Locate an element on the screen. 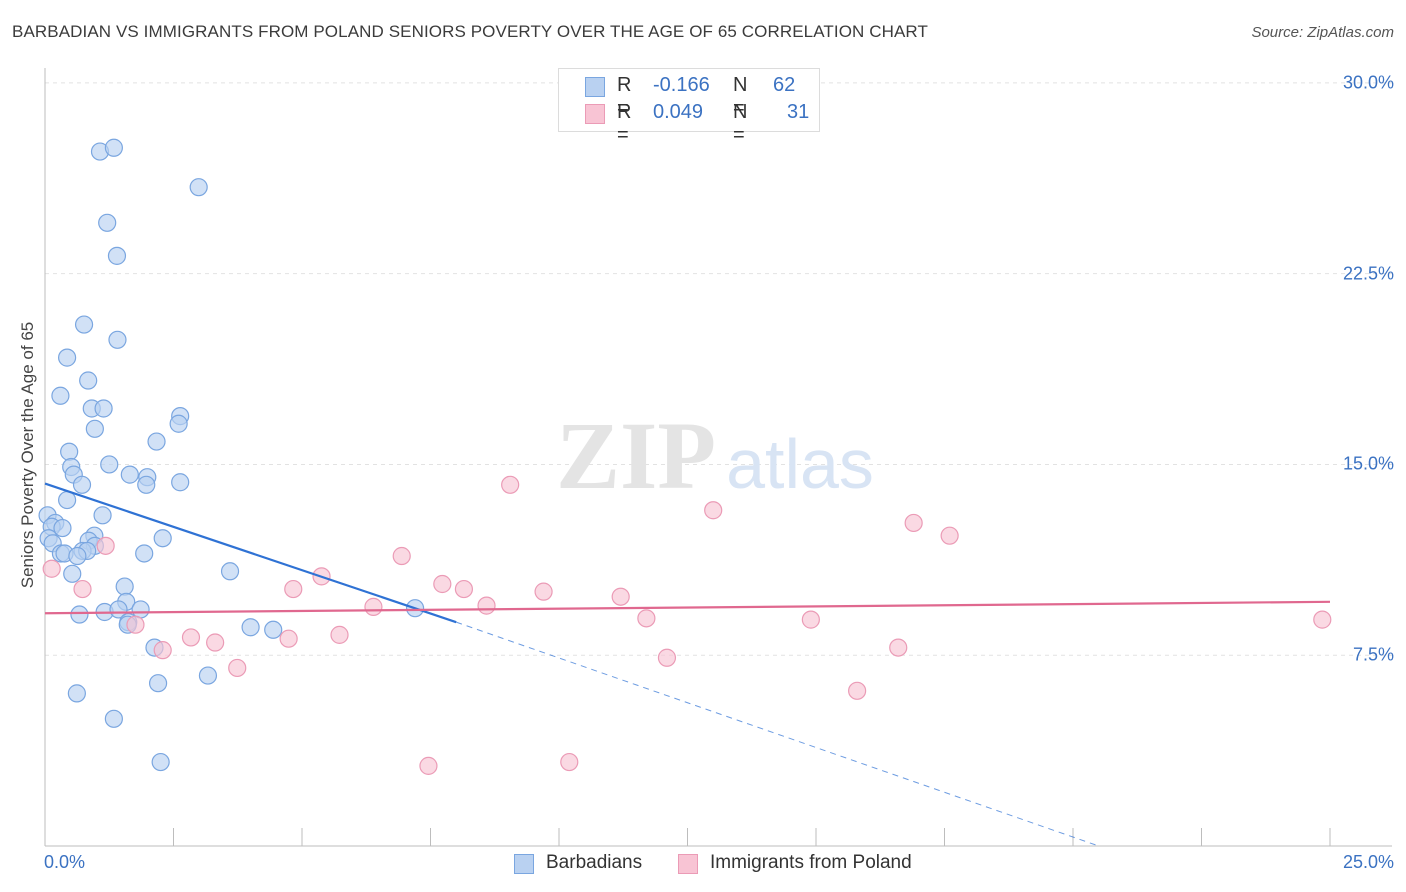 The width and height of the screenshot is (1406, 892). x-tick-label-min: 0.0% is located at coordinates (65, 862).